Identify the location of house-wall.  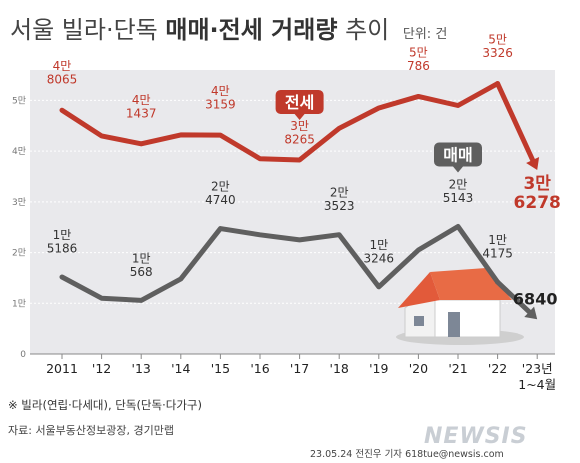
(467, 318).